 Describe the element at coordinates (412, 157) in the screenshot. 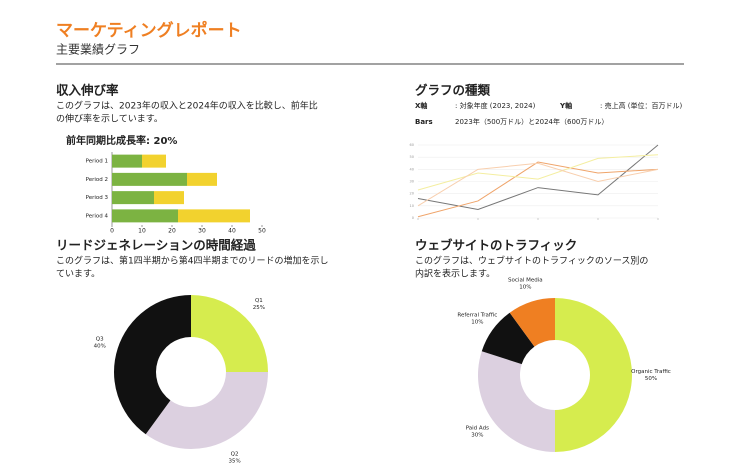

I see `y-tick-label: 50` at that location.